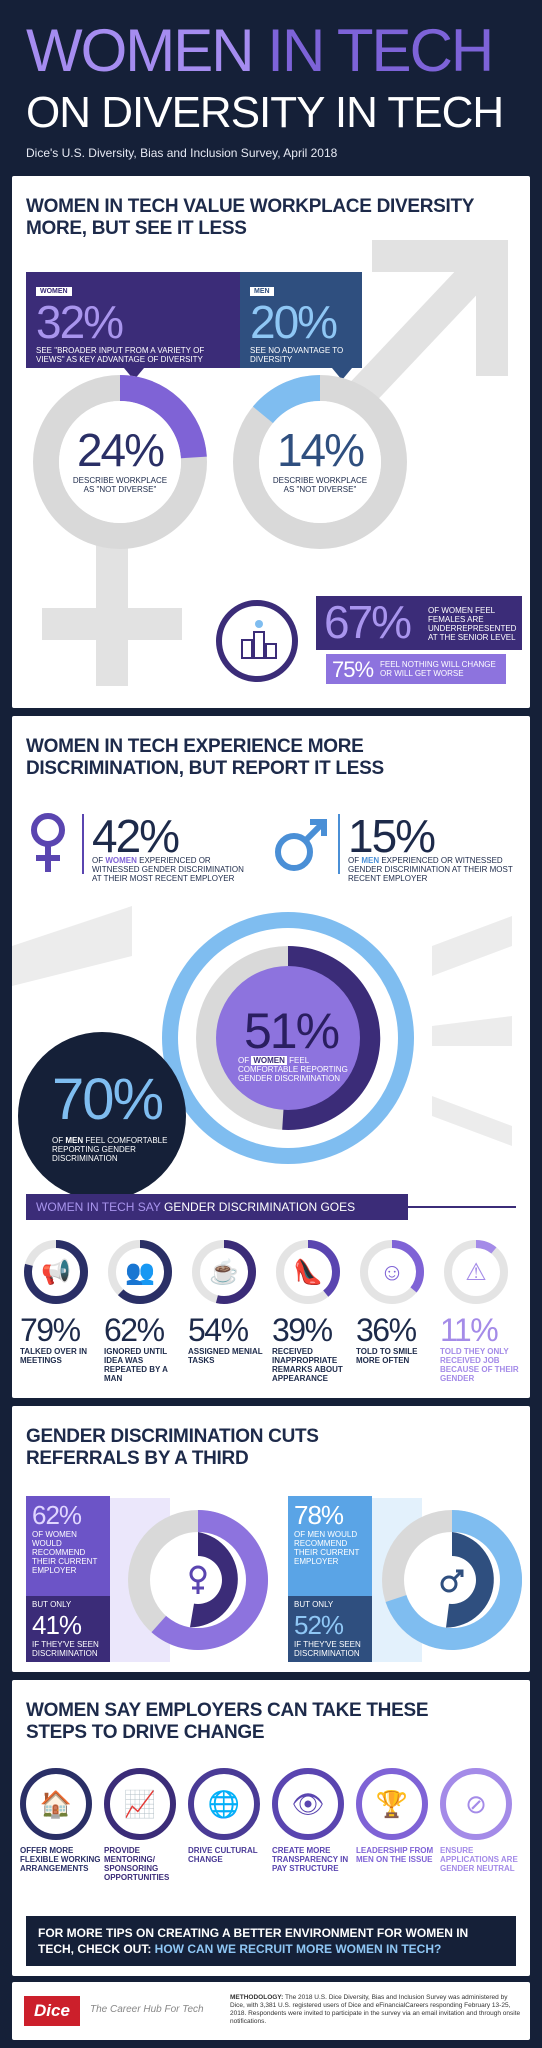 The image size is (542, 2048). Describe the element at coordinates (262, 291) in the screenshot. I see `men-tag: MEN` at that location.